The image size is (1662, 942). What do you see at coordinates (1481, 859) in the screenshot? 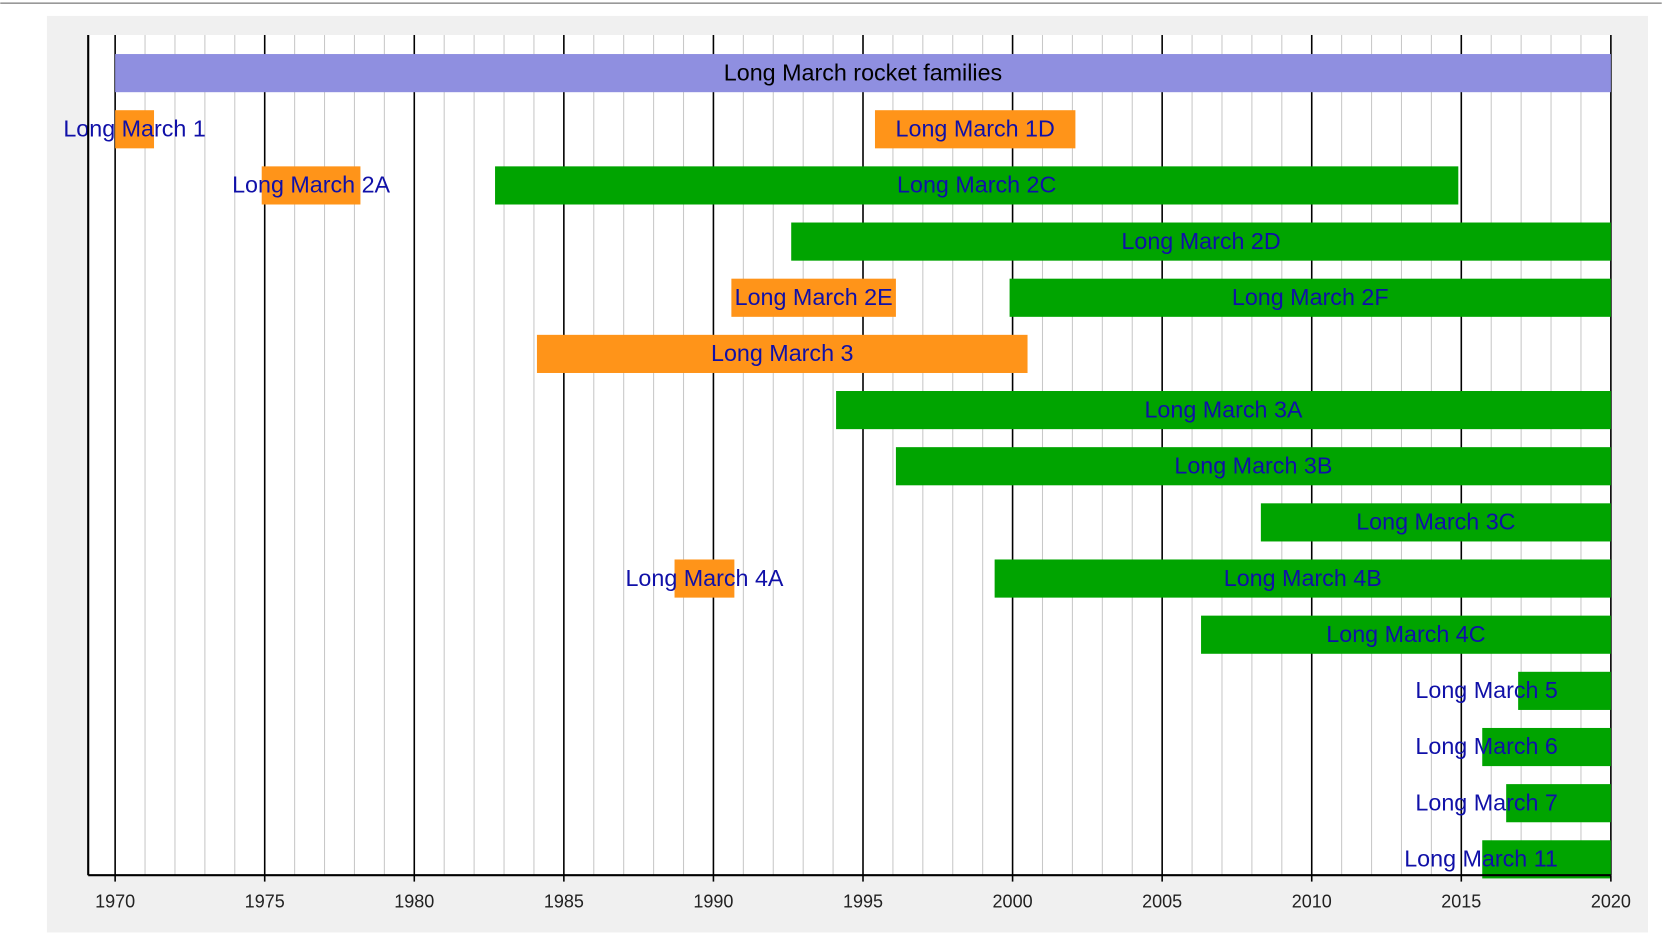
I see `bar-label: Long March 11` at bounding box center [1481, 859].